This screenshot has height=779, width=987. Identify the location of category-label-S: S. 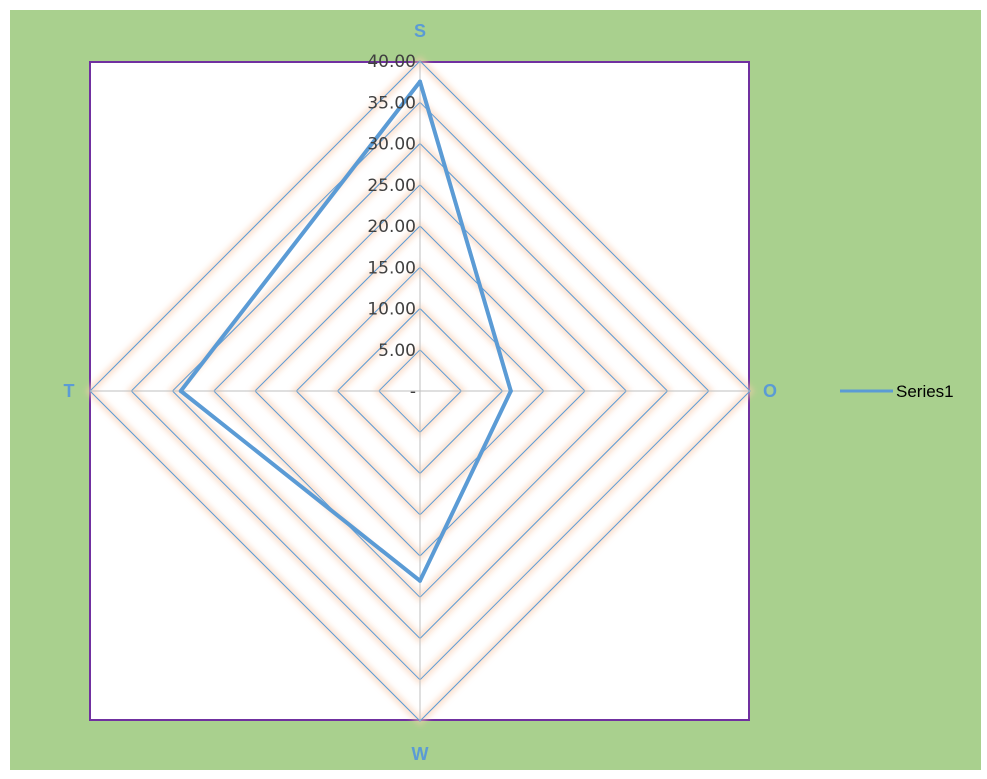
(420, 31).